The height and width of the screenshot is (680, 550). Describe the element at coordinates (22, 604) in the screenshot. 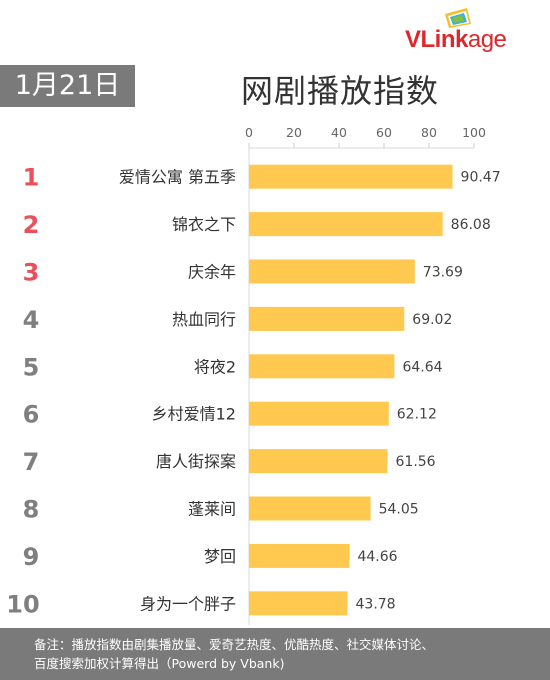

I see `rank-number: 10` at that location.